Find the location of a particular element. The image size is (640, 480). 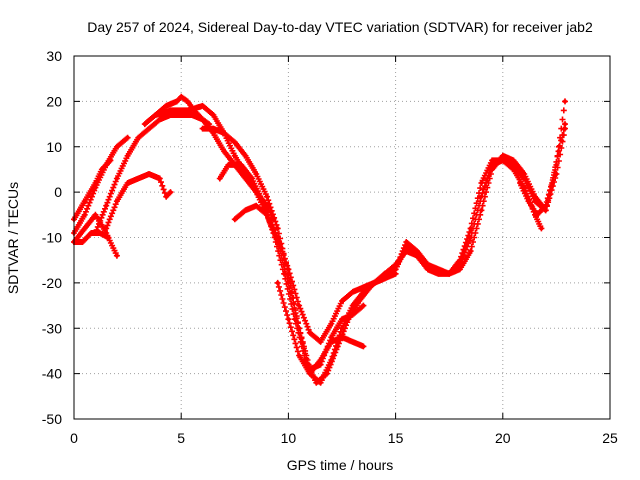

y-tick-label: 20 is located at coordinates (54, 101).